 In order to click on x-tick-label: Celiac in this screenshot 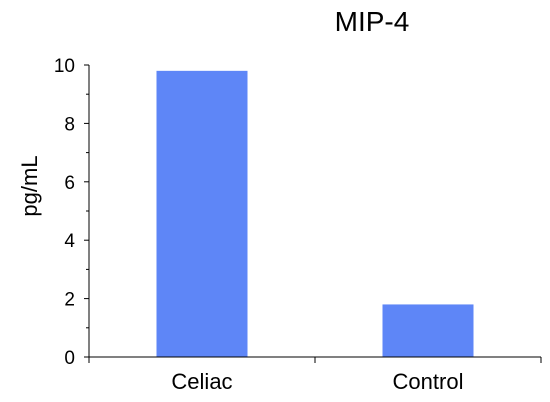, I will do `click(201, 381)`.